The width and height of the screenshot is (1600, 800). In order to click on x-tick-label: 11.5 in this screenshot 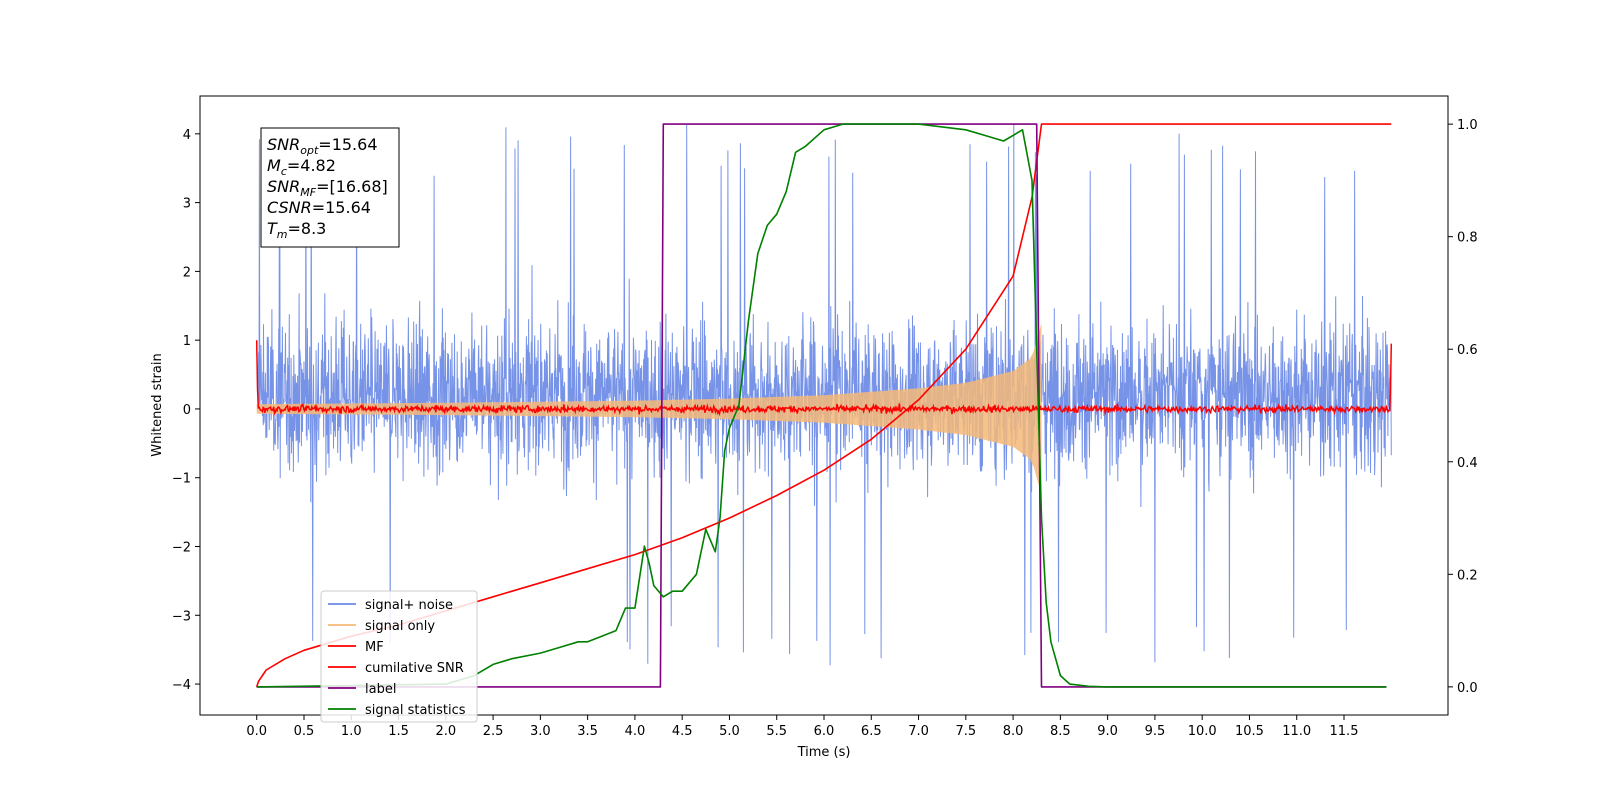, I will do `click(1344, 731)`.